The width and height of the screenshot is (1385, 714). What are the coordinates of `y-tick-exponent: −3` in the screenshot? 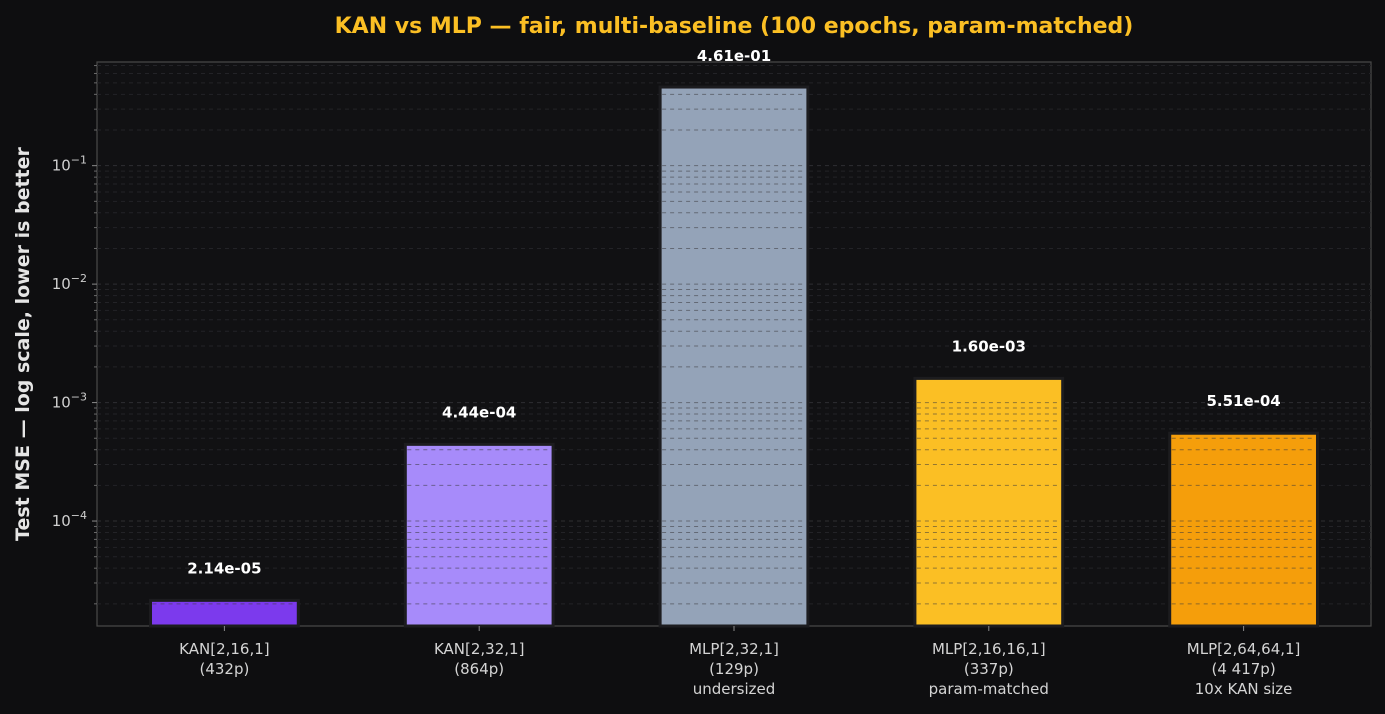 It's located at (79, 397).